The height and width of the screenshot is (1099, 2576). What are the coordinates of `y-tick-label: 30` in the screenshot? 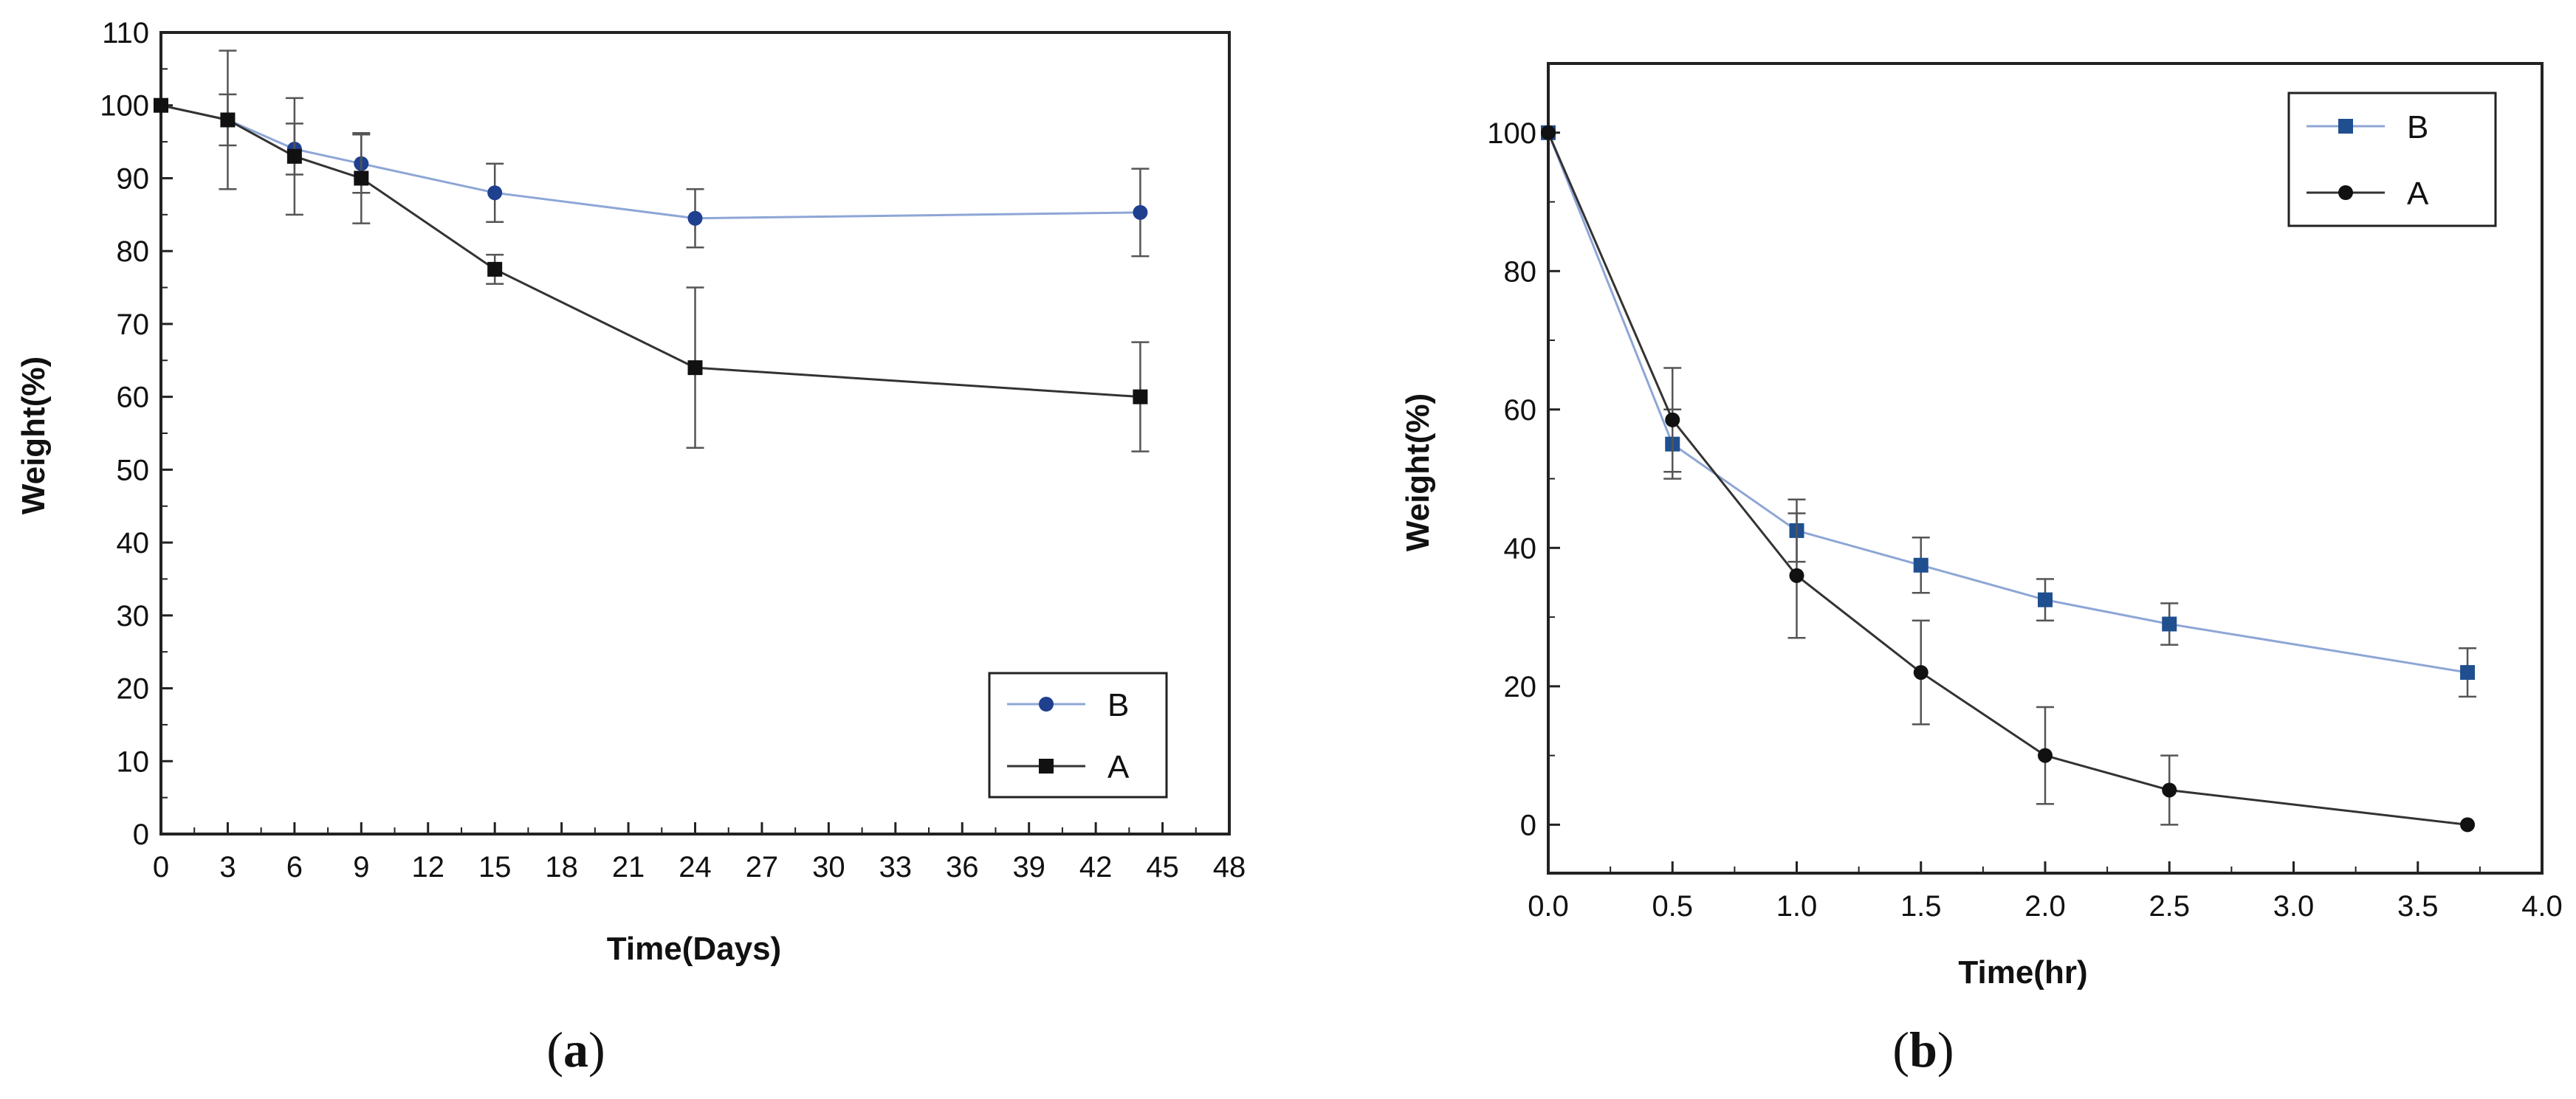 It's located at (133, 616).